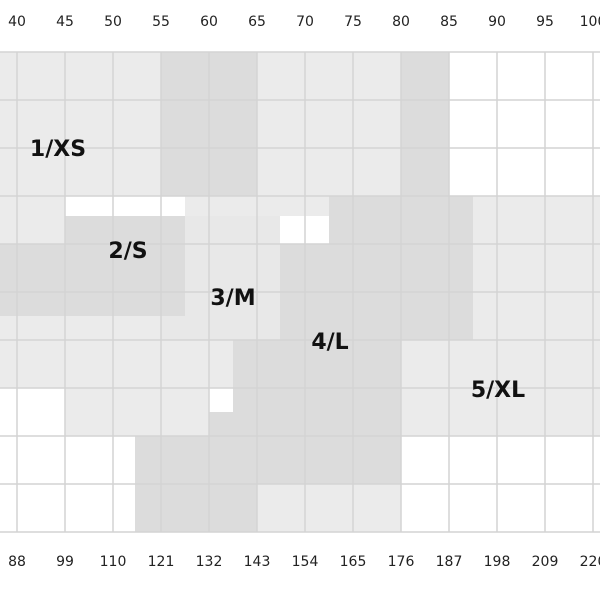 This screenshot has width=600, height=600. I want to click on lbs-label: 220, so click(590, 562).